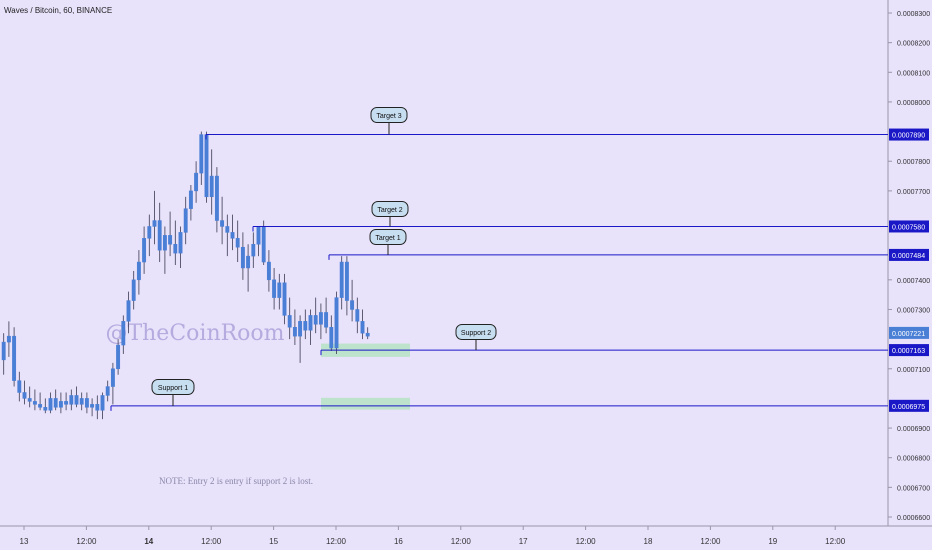 The width and height of the screenshot is (932, 550). What do you see at coordinates (913, 44) in the screenshot?
I see `y-tick-label: 0.0008200` at bounding box center [913, 44].